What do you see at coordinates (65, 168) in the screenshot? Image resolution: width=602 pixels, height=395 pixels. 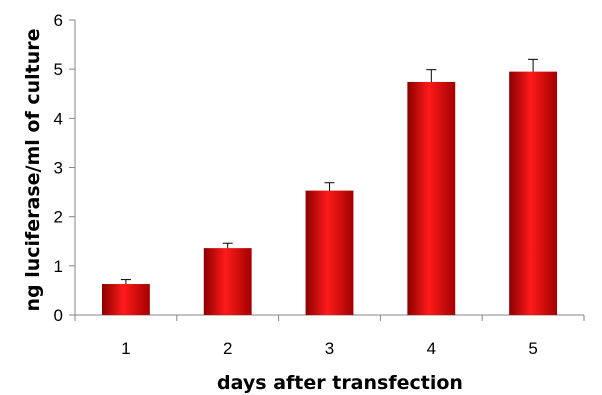 I see `y-axis: 0 1 2 3 4 5 6` at bounding box center [65, 168].